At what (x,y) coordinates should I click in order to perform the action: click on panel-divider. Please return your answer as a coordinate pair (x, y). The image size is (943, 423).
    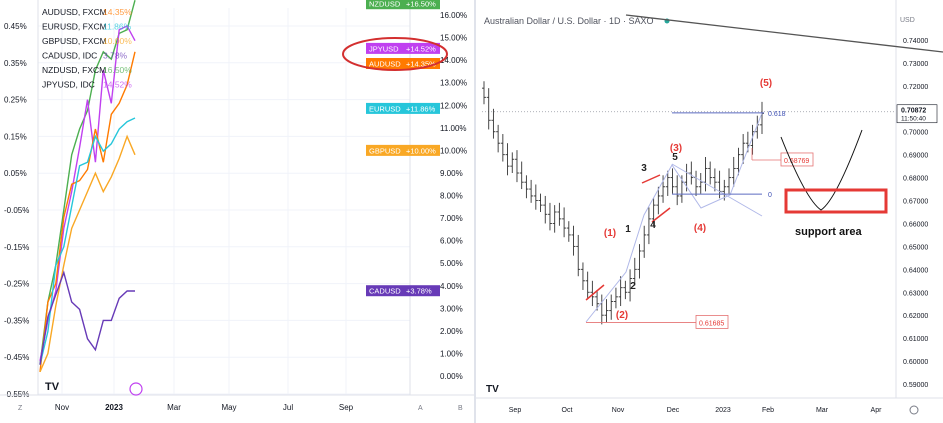
    Looking at the image, I should click on (475, 211).